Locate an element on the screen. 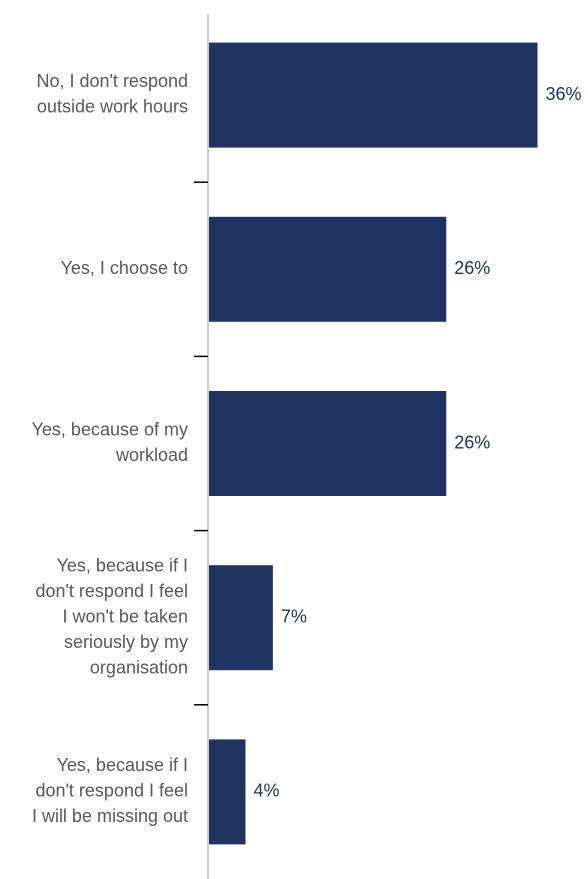 This screenshot has height=879, width=588. category-label-line: workload is located at coordinates (151, 455).